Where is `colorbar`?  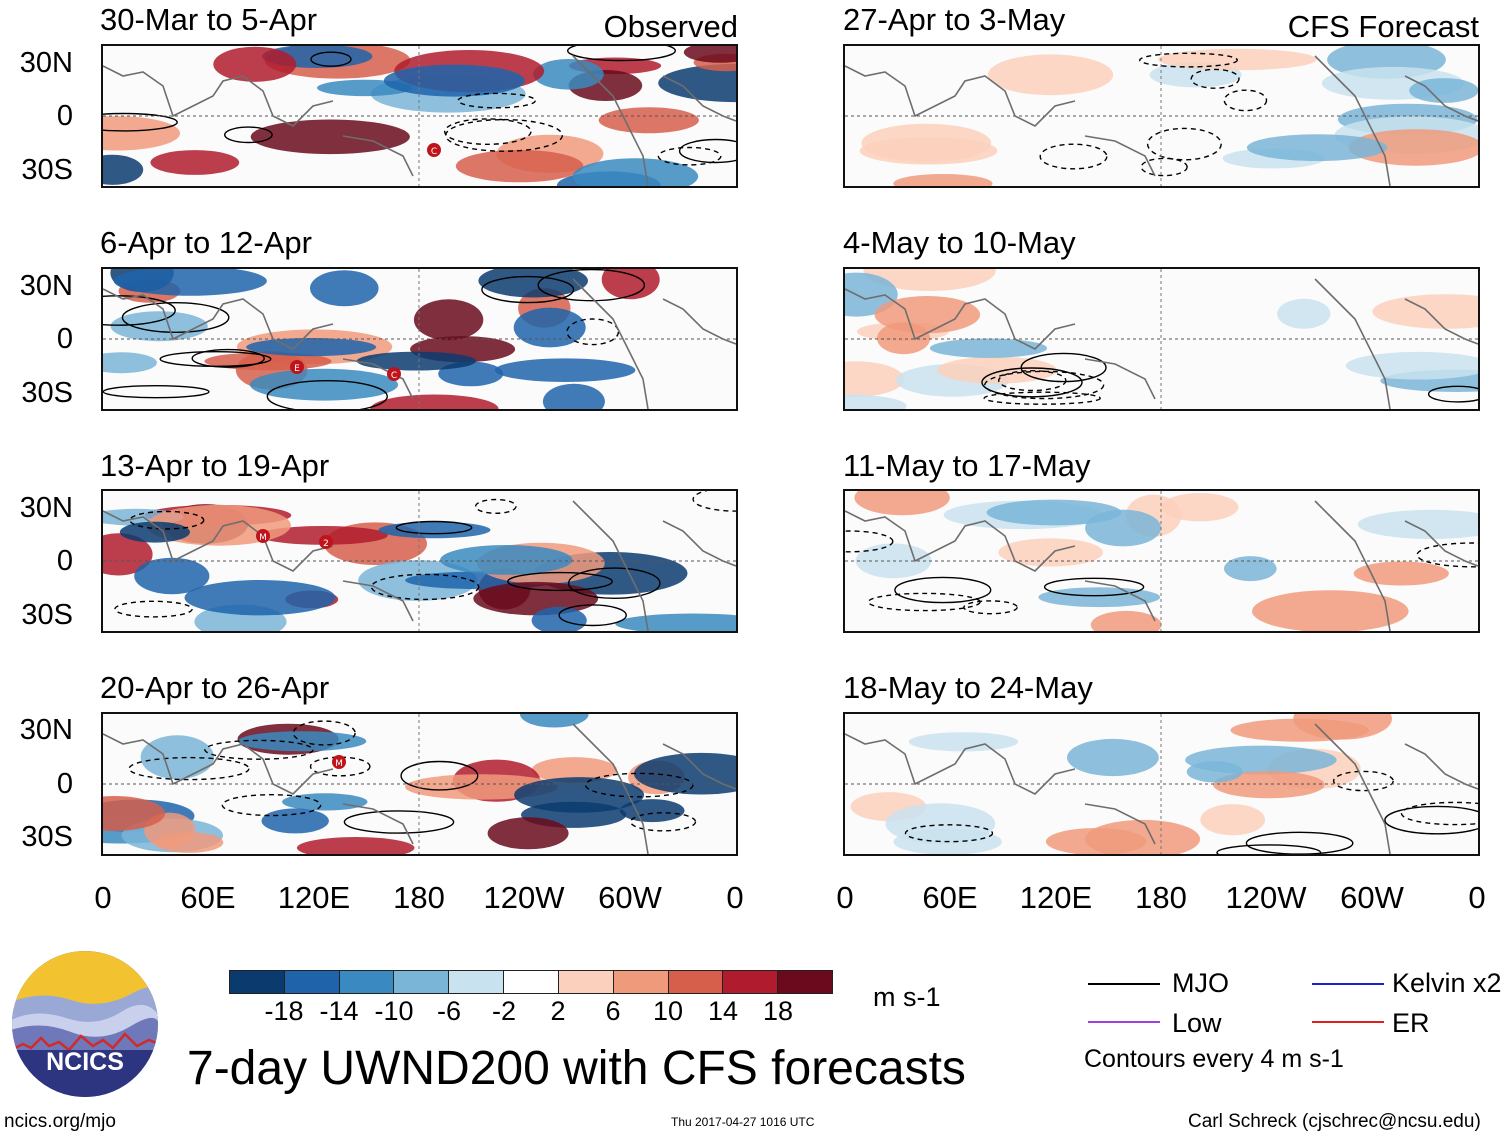 colorbar is located at coordinates (531, 982).